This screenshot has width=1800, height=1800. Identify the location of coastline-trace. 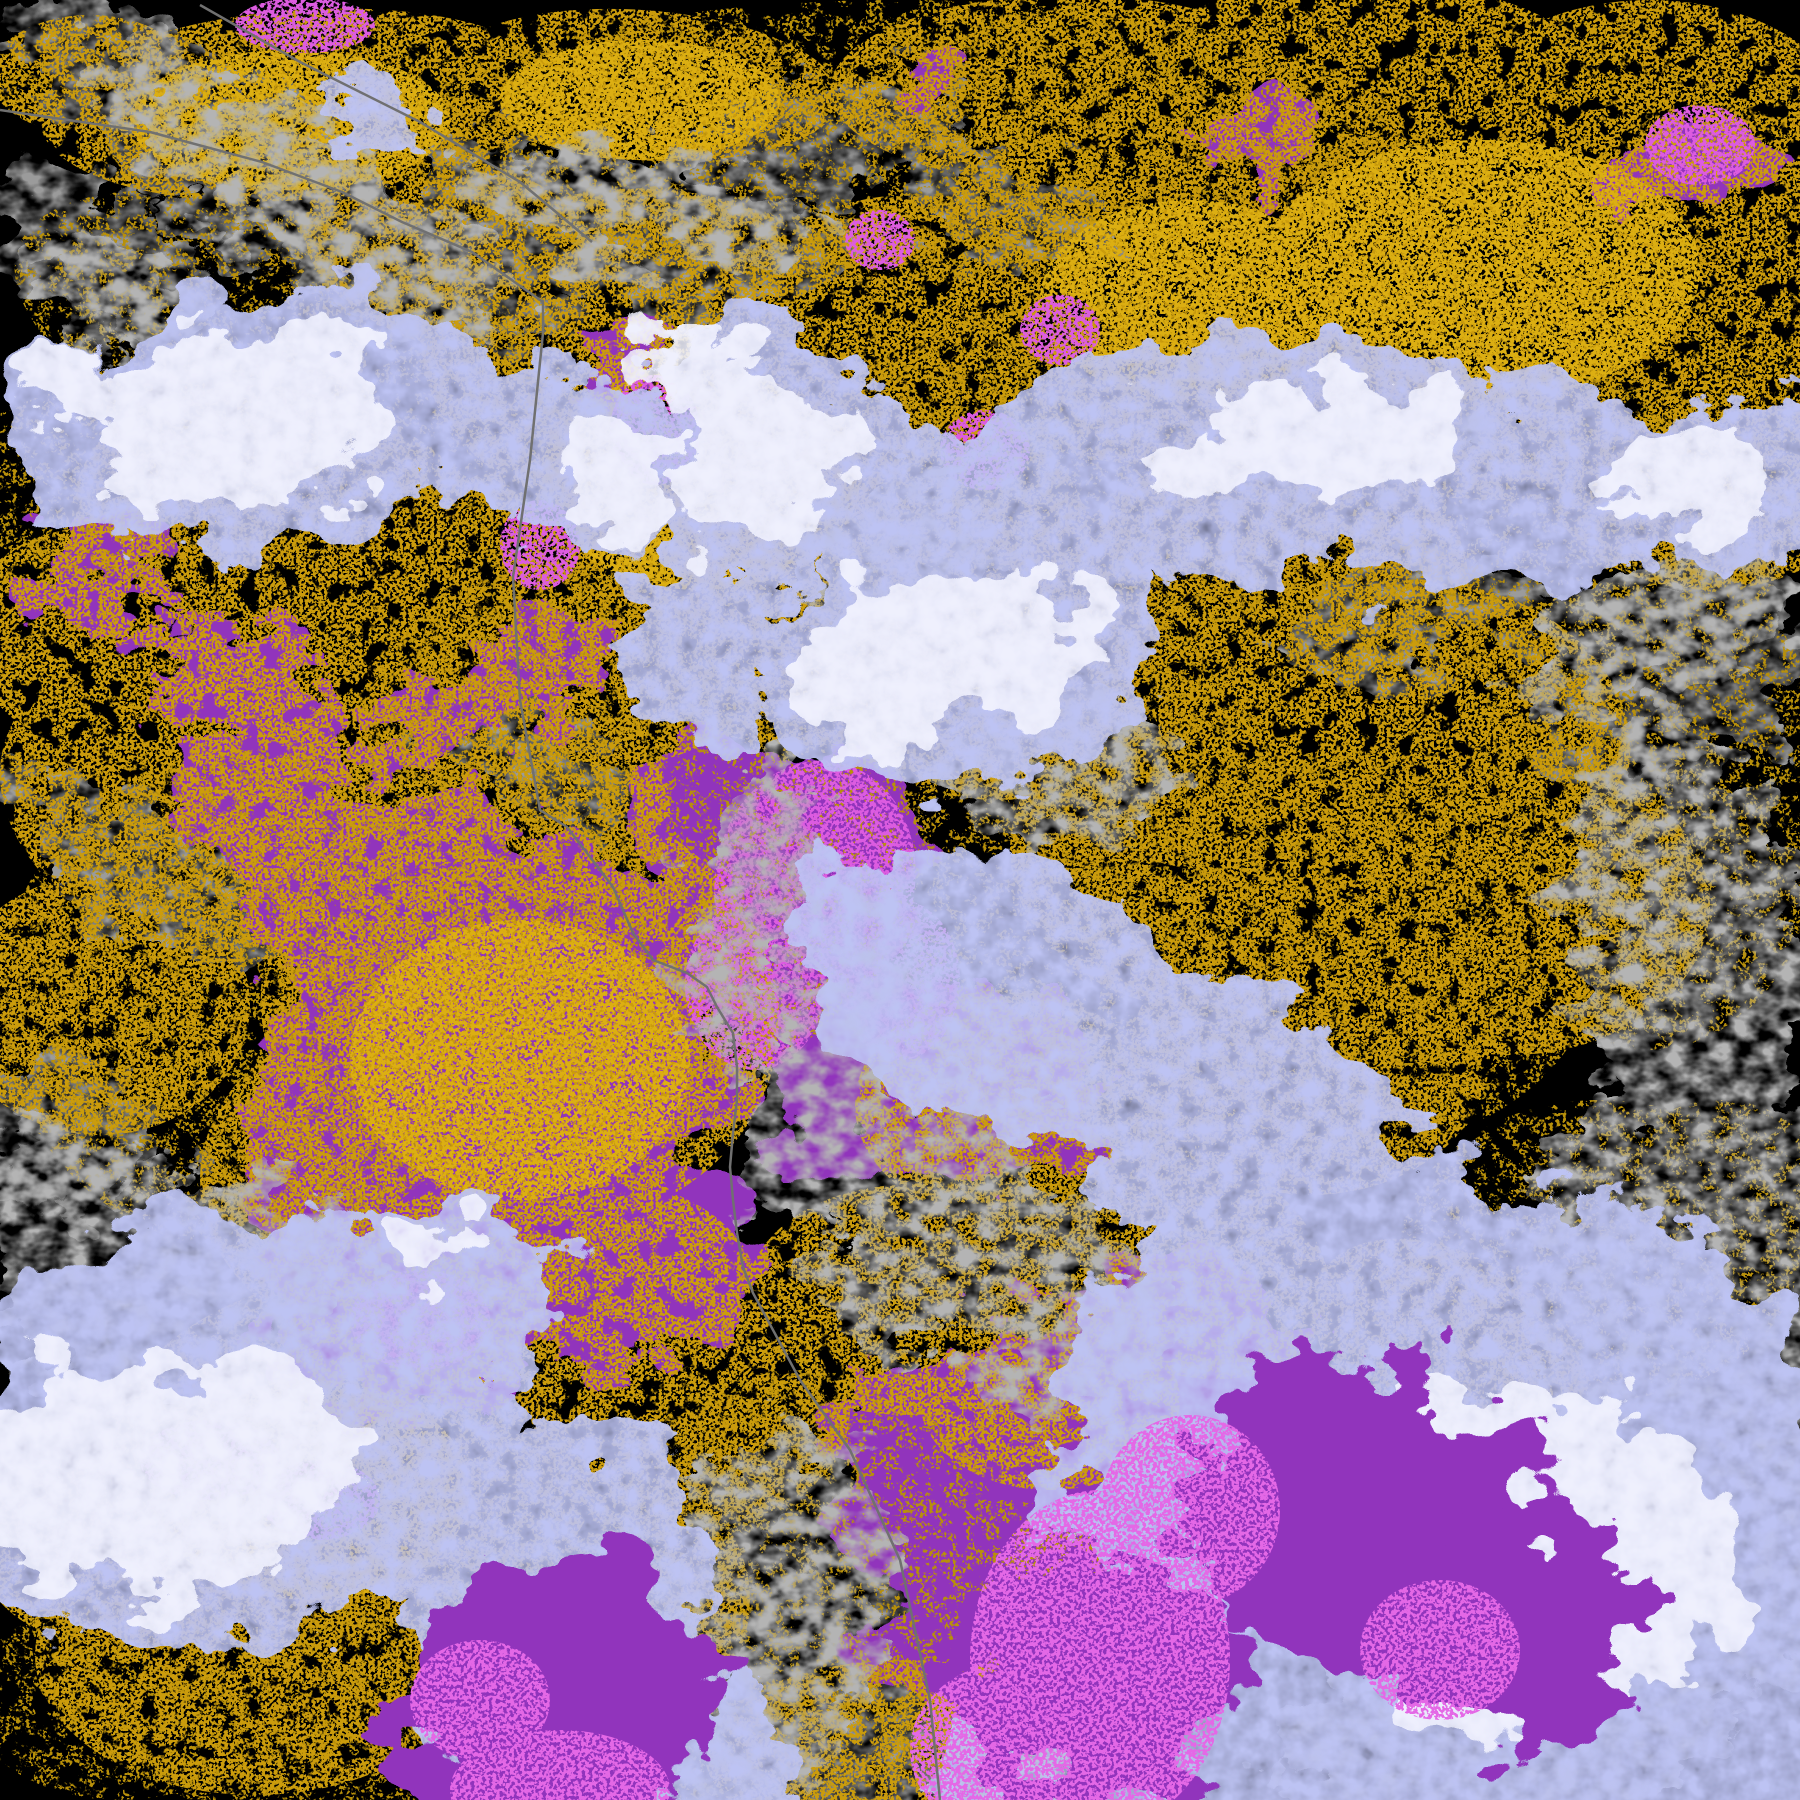
(396, 123).